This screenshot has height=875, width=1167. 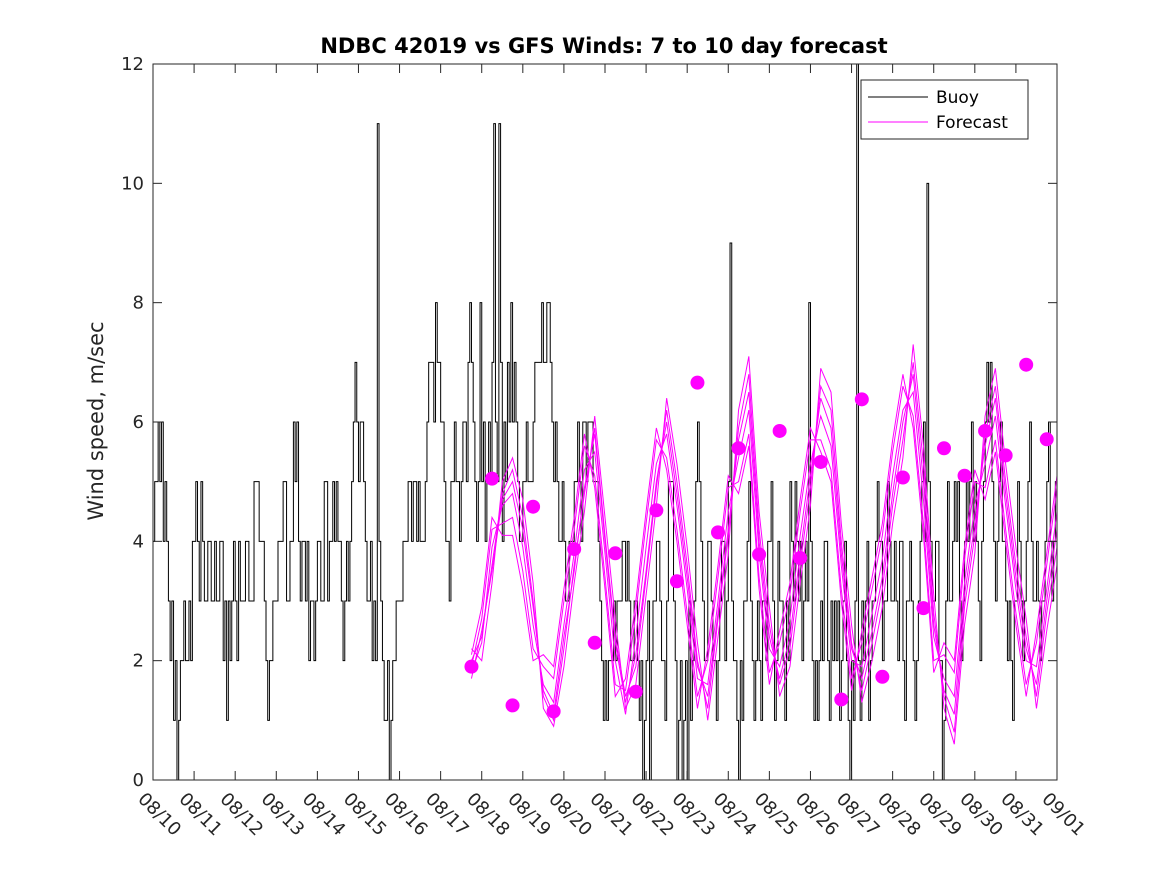 What do you see at coordinates (132, 64) in the screenshot?
I see `y-tick-label: 12` at bounding box center [132, 64].